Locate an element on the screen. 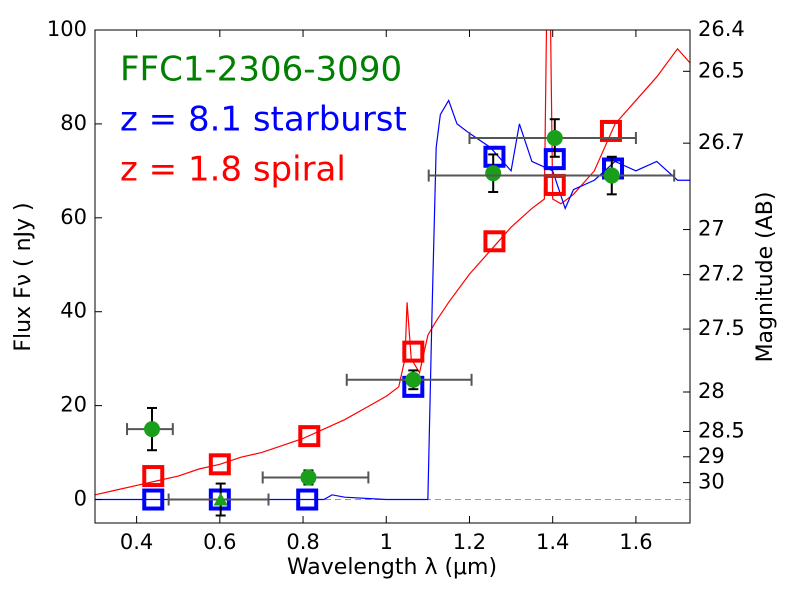 The image size is (800, 600). x-tick-label: 1.6 is located at coordinates (635, 542).